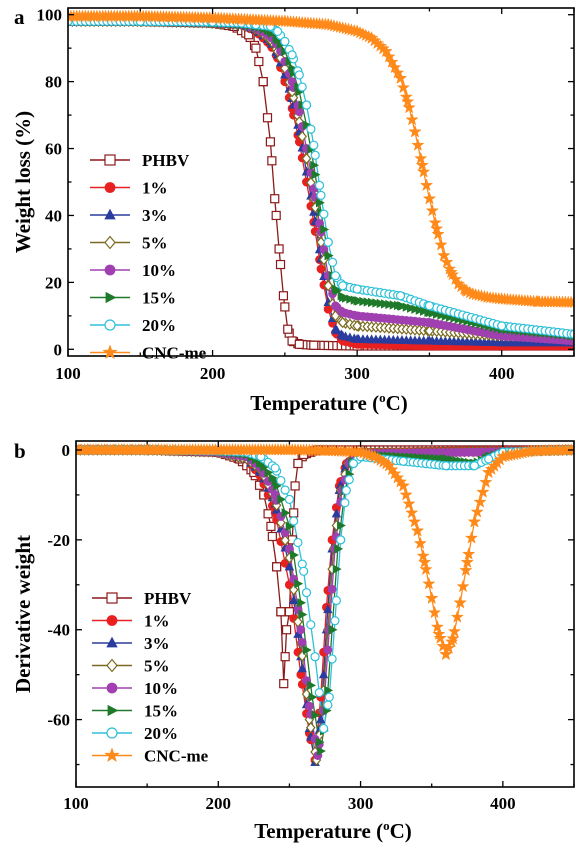 This screenshot has height=848, width=576. Describe the element at coordinates (50, 15) in the screenshot. I see `y-tick-label: 100` at that location.